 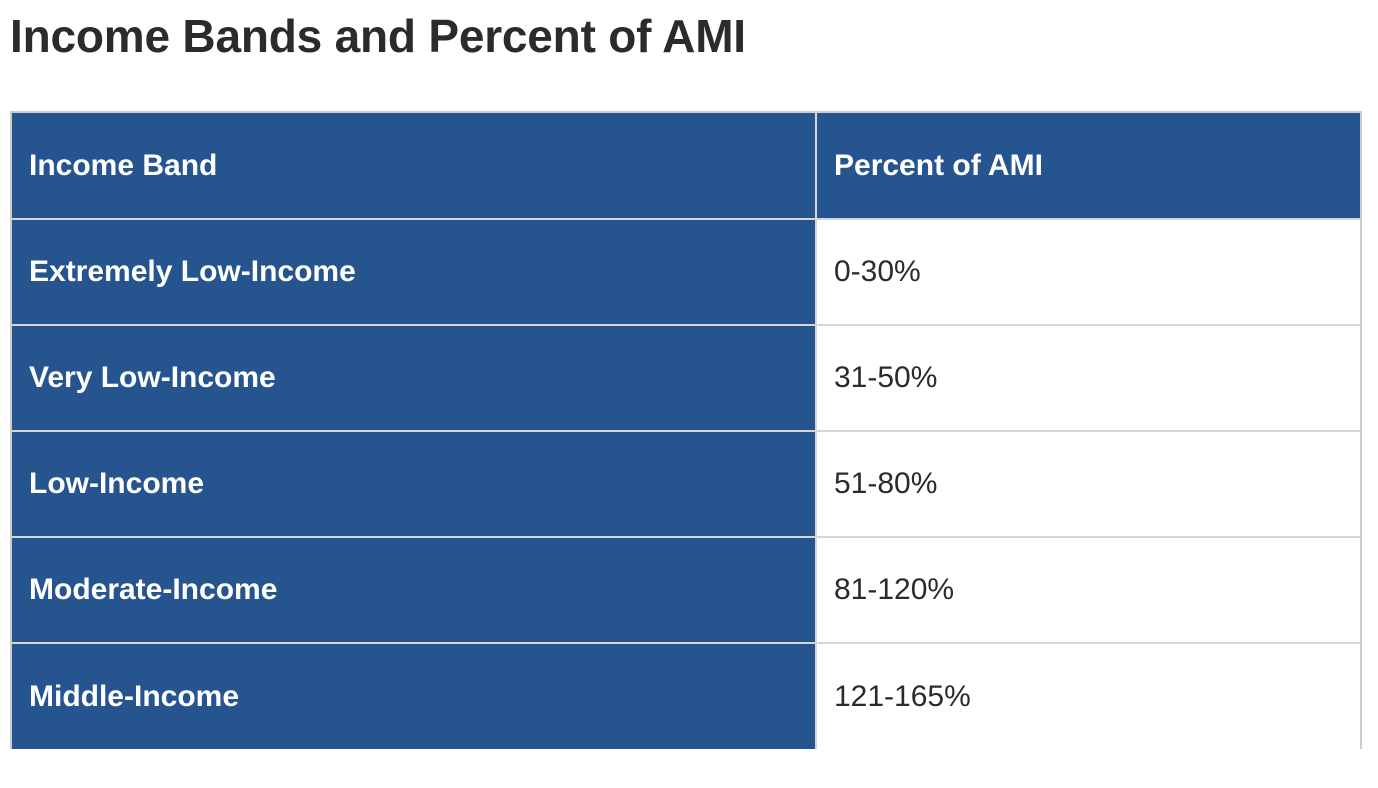 I want to click on table-row: Moderate-Income 81-120%, so click(x=686, y=590).